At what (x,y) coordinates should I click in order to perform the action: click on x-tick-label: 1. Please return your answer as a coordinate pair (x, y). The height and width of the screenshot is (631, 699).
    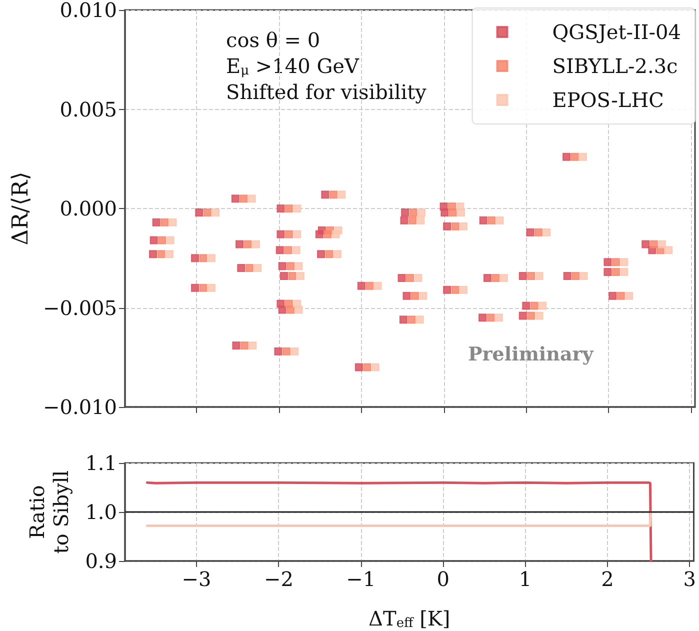
    Looking at the image, I should click on (525, 579).